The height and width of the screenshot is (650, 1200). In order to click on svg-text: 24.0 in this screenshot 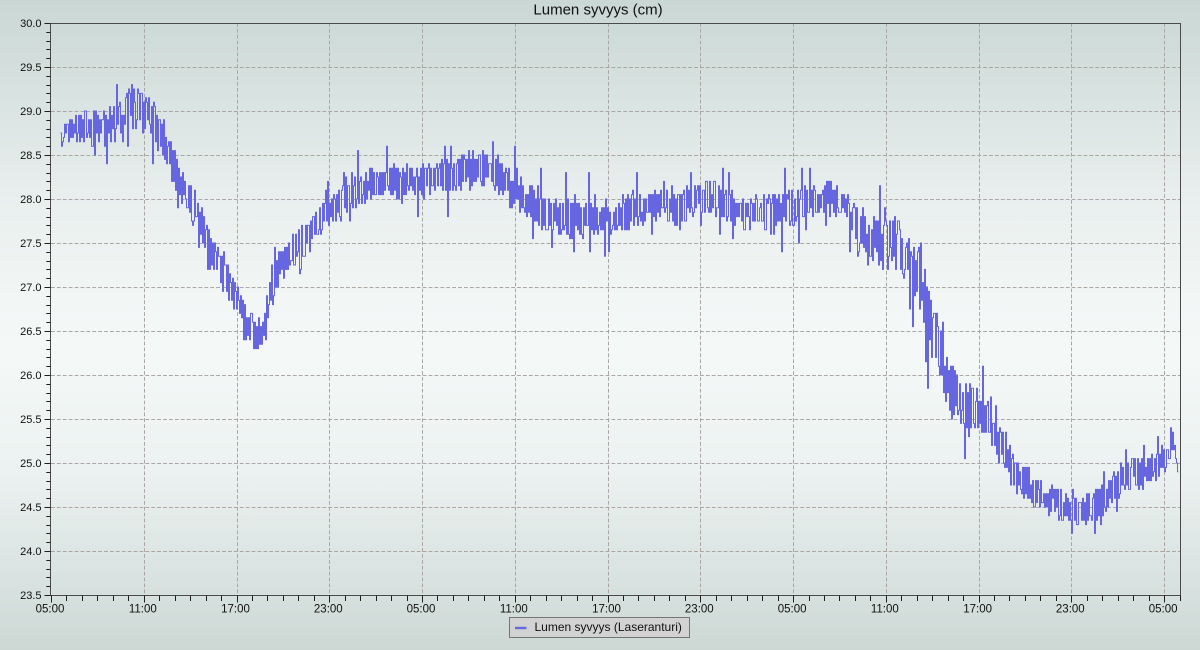, I will do `click(30, 552)`.